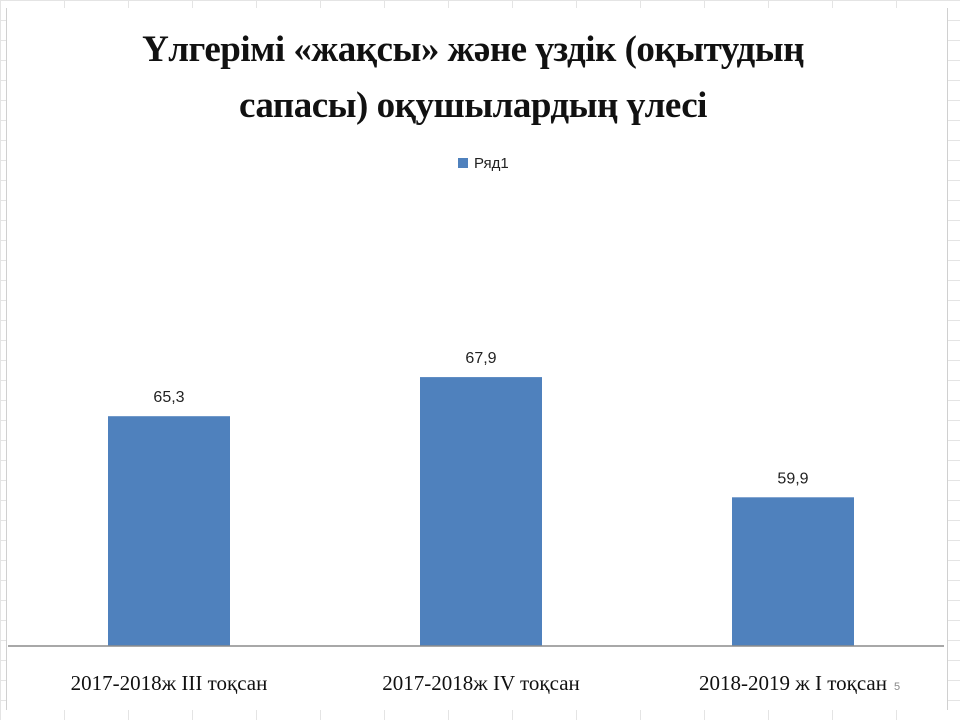 The width and height of the screenshot is (960, 720). What do you see at coordinates (793, 683) in the screenshot?
I see `x-tick-label: 2018-2019 ж I тоқсан` at bounding box center [793, 683].